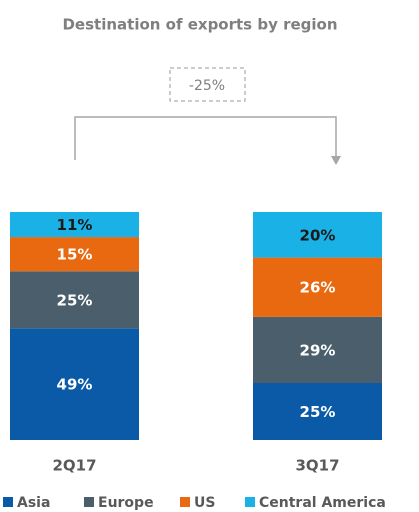 This screenshot has height=512, width=419. Describe the element at coordinates (204, 503) in the screenshot. I see `legend-label: US` at that location.